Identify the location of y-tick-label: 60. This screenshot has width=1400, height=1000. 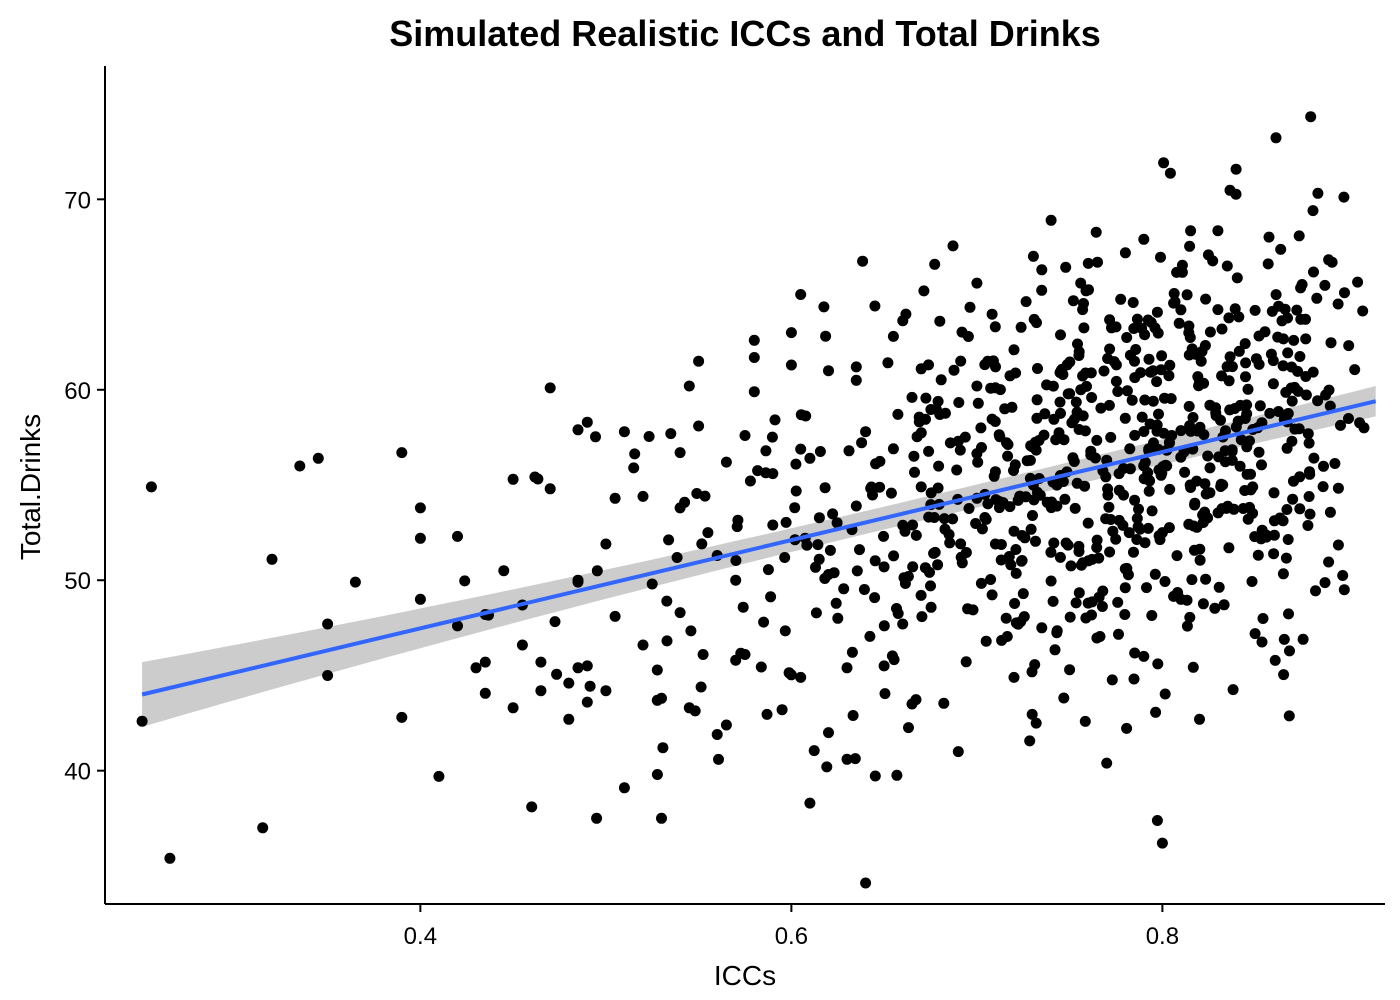
(77, 391).